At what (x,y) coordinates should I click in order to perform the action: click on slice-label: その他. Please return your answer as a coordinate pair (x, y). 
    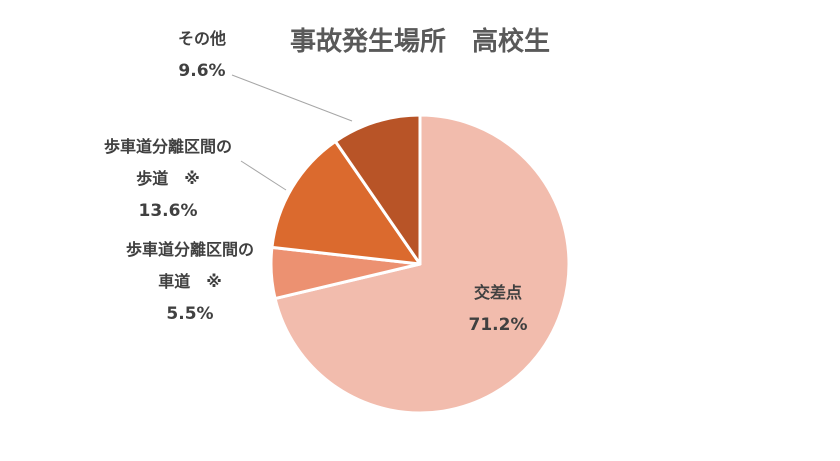
    Looking at the image, I should click on (202, 38).